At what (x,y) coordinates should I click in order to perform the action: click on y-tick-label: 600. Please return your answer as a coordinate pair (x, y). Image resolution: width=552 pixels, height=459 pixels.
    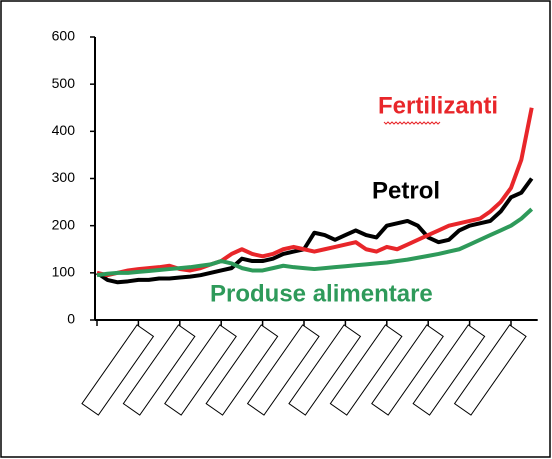
    Looking at the image, I should click on (64, 36).